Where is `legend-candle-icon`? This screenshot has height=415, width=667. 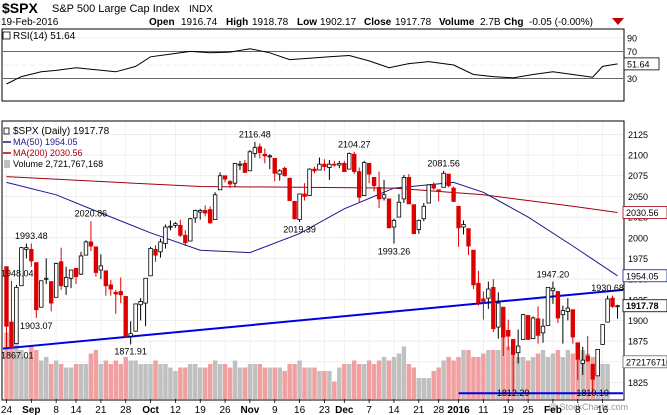 legend-candle-icon is located at coordinates (6, 131).